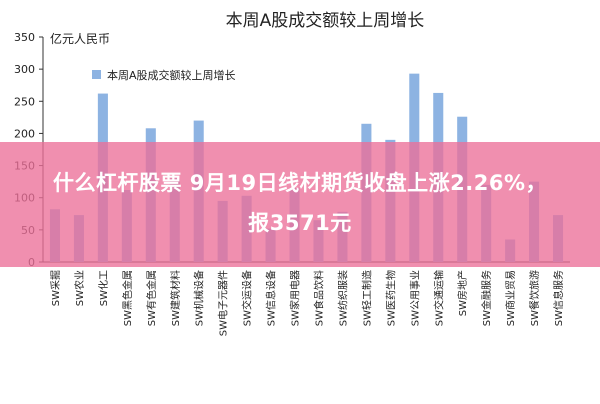 Image resolution: width=600 pixels, height=404 pixels. I want to click on x-tick-label: SW黑色金属, so click(127, 298).